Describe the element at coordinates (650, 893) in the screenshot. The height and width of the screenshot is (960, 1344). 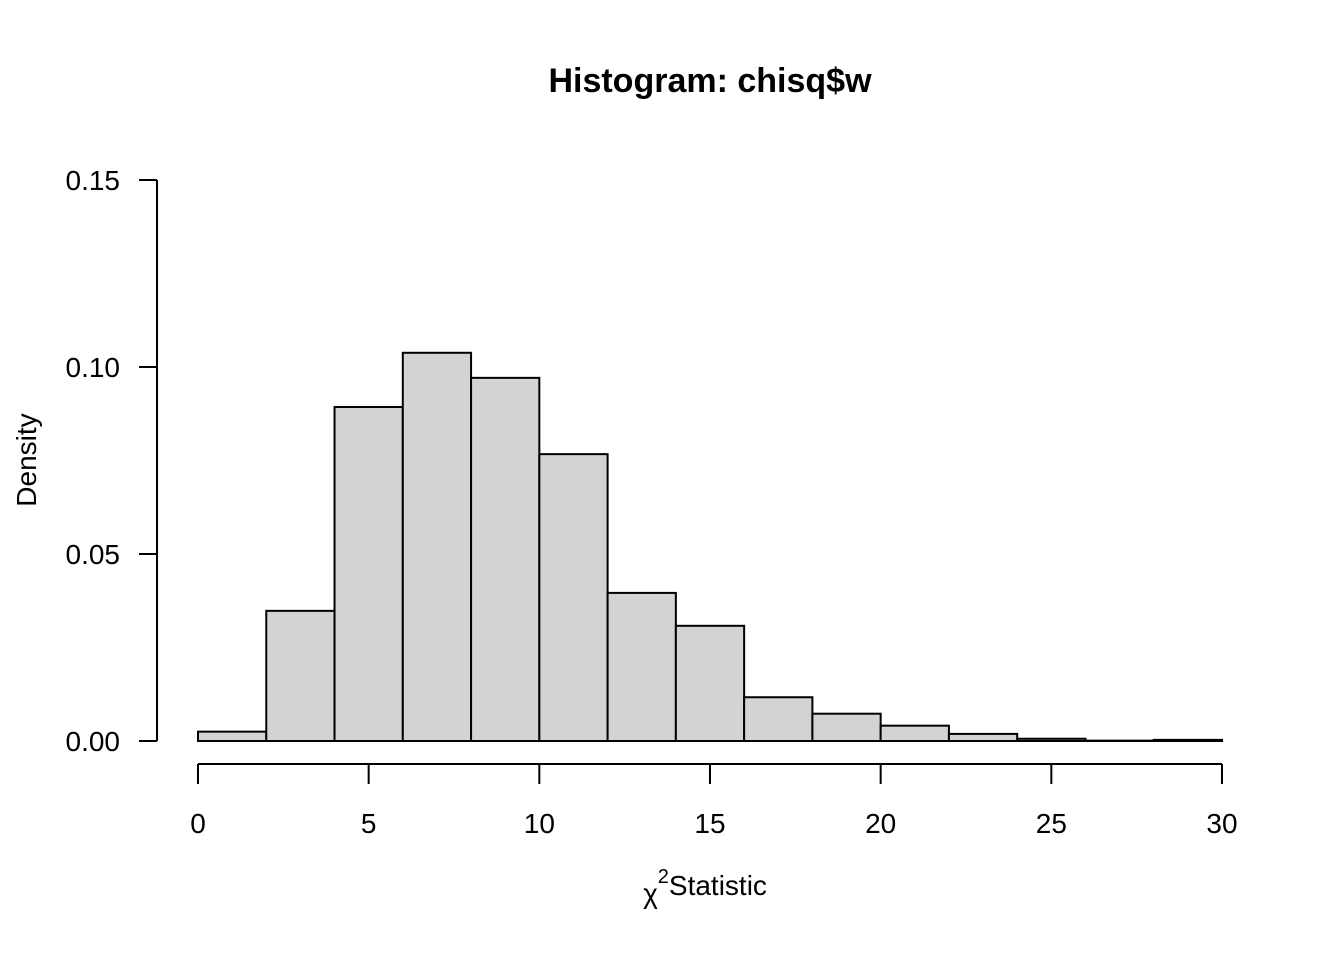
I see `x-axis-label-symbol: χ` at that location.